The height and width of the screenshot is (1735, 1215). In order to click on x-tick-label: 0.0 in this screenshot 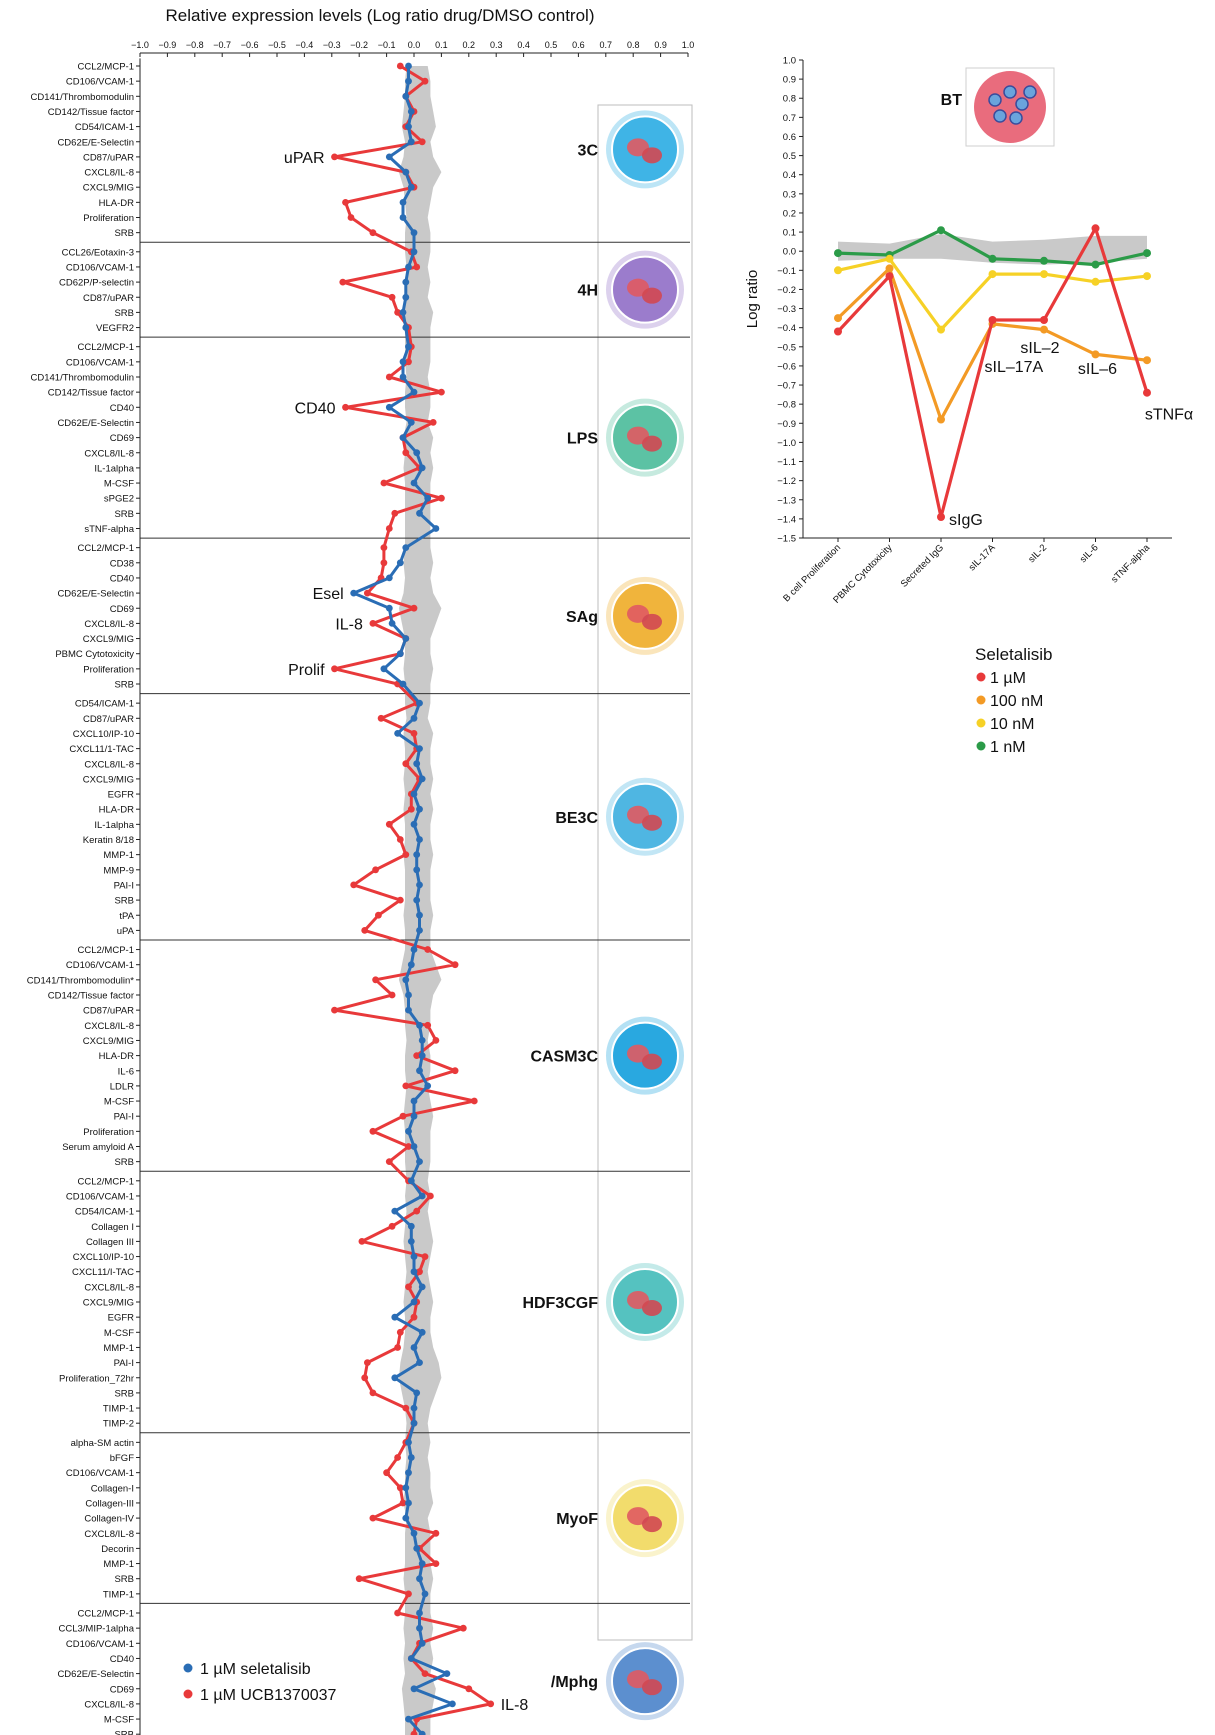, I will do `click(414, 45)`.